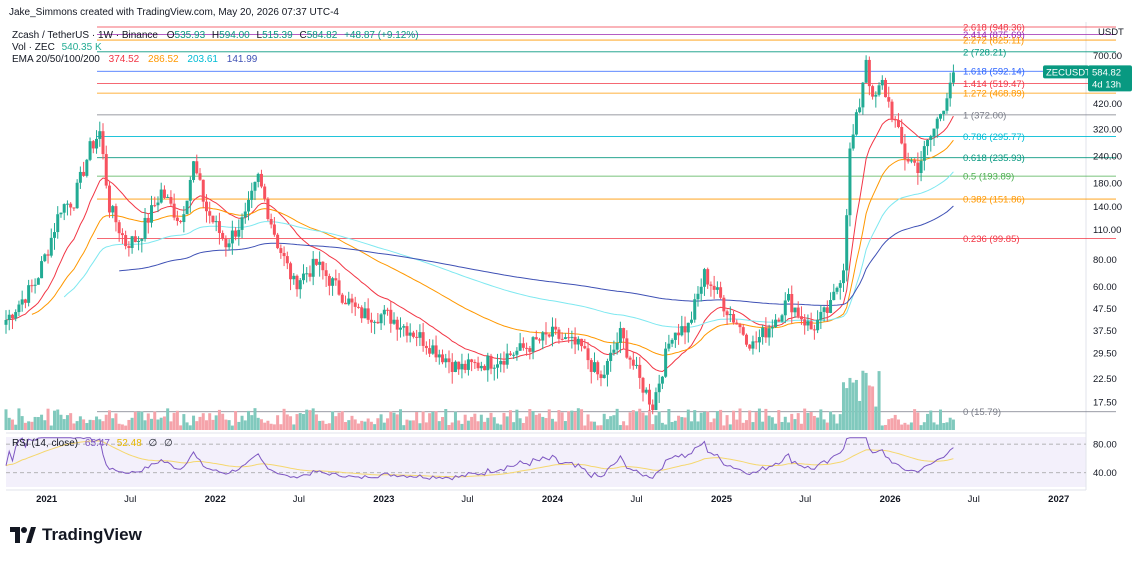 This screenshot has height=564, width=1140. I want to click on time-tick: Jul, so click(130, 499).